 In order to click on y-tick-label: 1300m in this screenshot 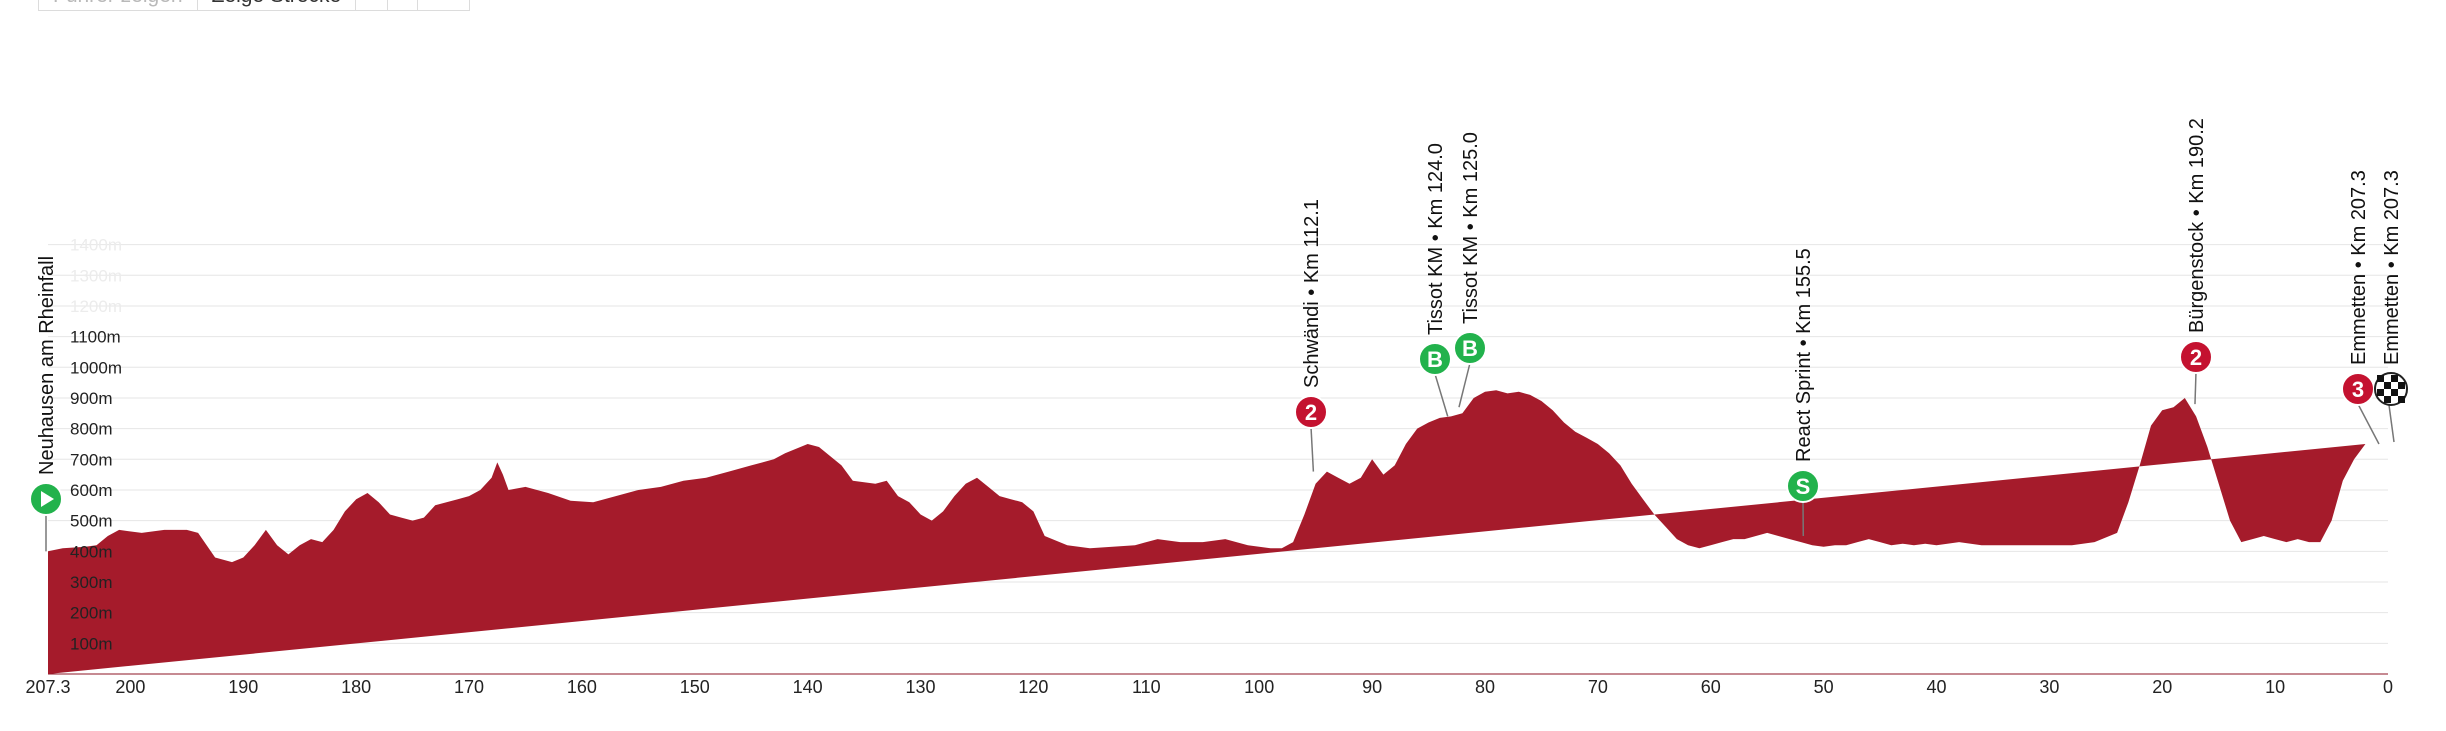, I will do `click(96, 275)`.